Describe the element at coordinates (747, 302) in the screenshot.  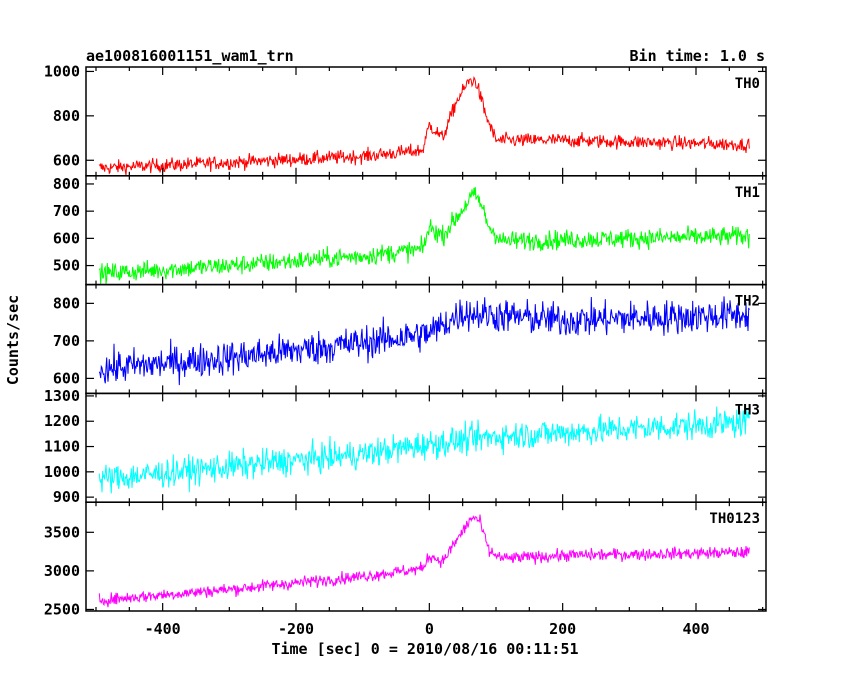
I see `panel-label-th2: TH2` at that location.